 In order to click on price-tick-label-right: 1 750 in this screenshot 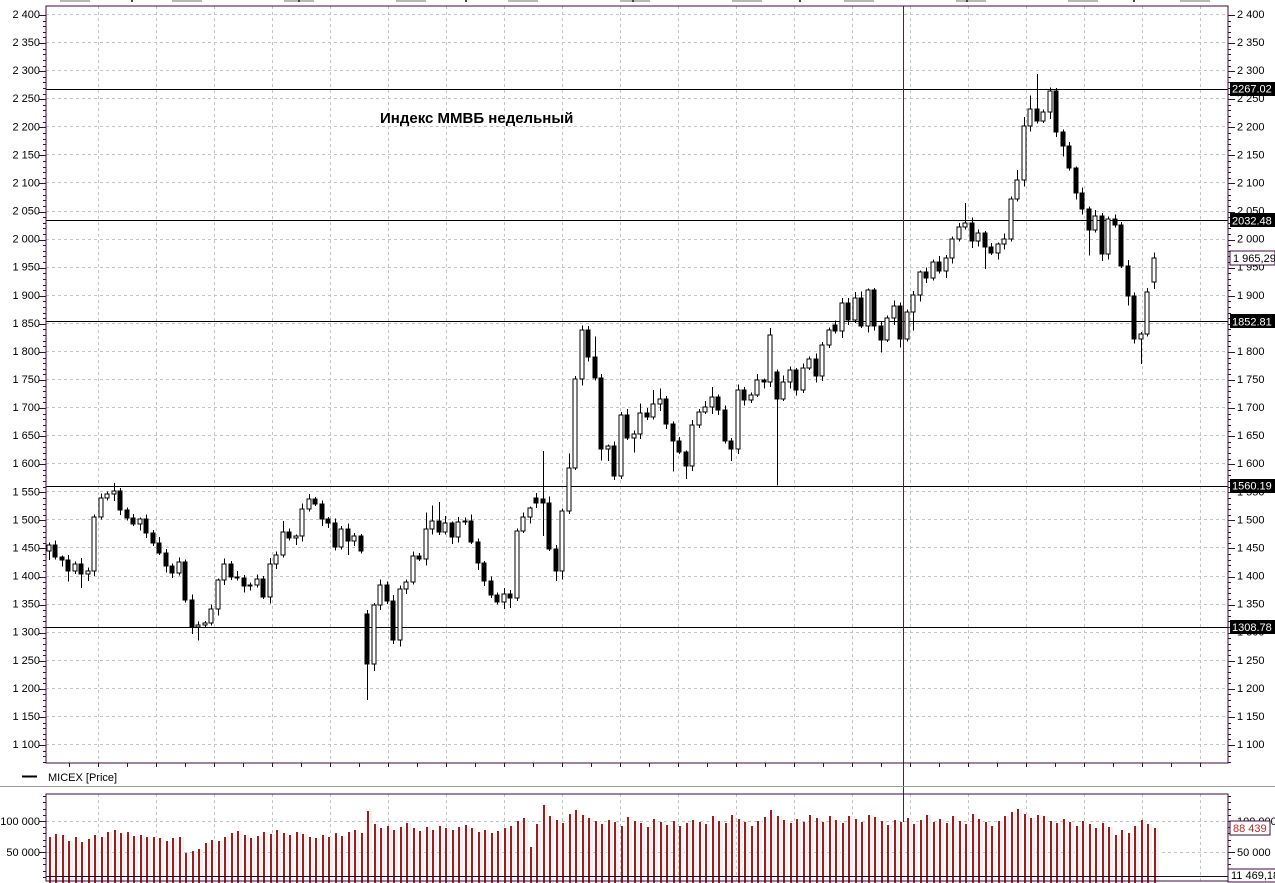, I will do `click(1251, 380)`.